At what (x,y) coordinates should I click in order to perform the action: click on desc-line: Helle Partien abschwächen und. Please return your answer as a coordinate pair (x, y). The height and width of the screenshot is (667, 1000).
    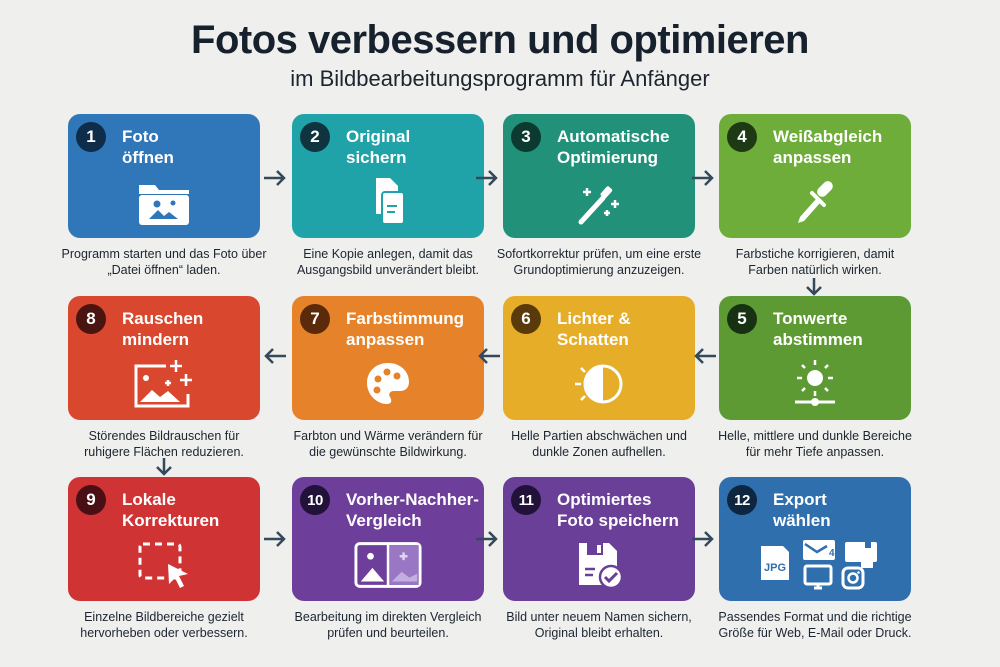
    Looking at the image, I should click on (599, 436).